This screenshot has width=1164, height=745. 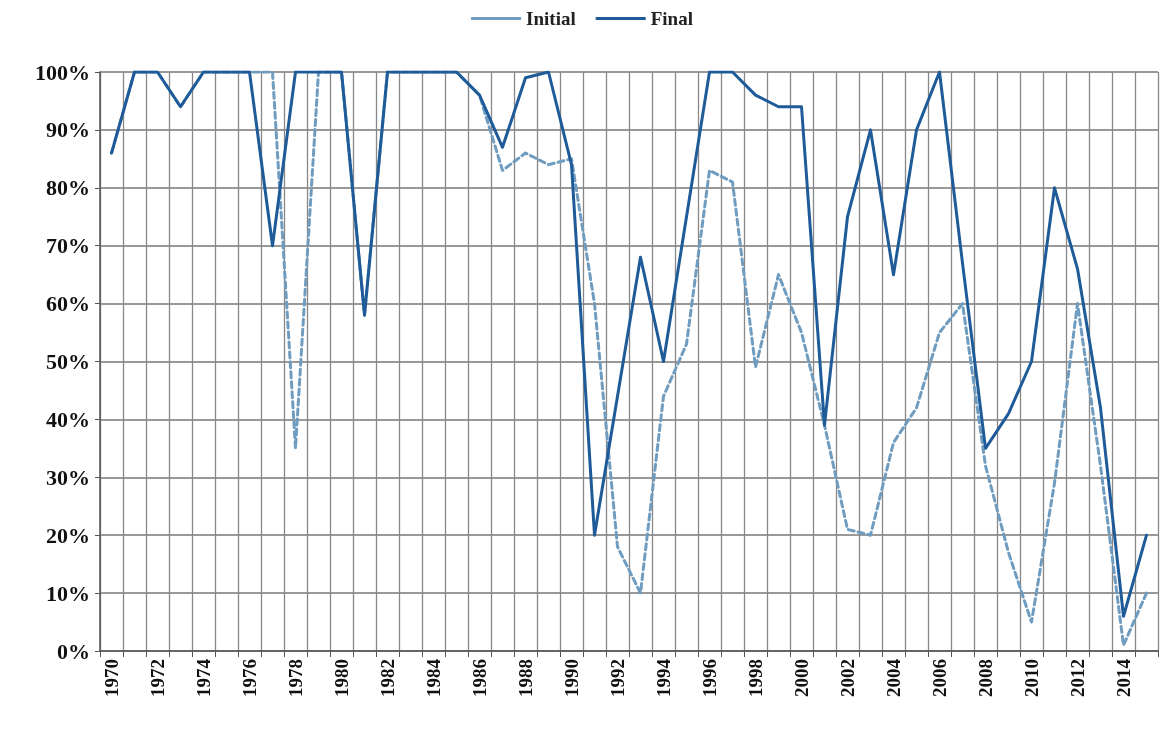 What do you see at coordinates (68, 361) in the screenshot?
I see `y-tick-label: 50%` at bounding box center [68, 361].